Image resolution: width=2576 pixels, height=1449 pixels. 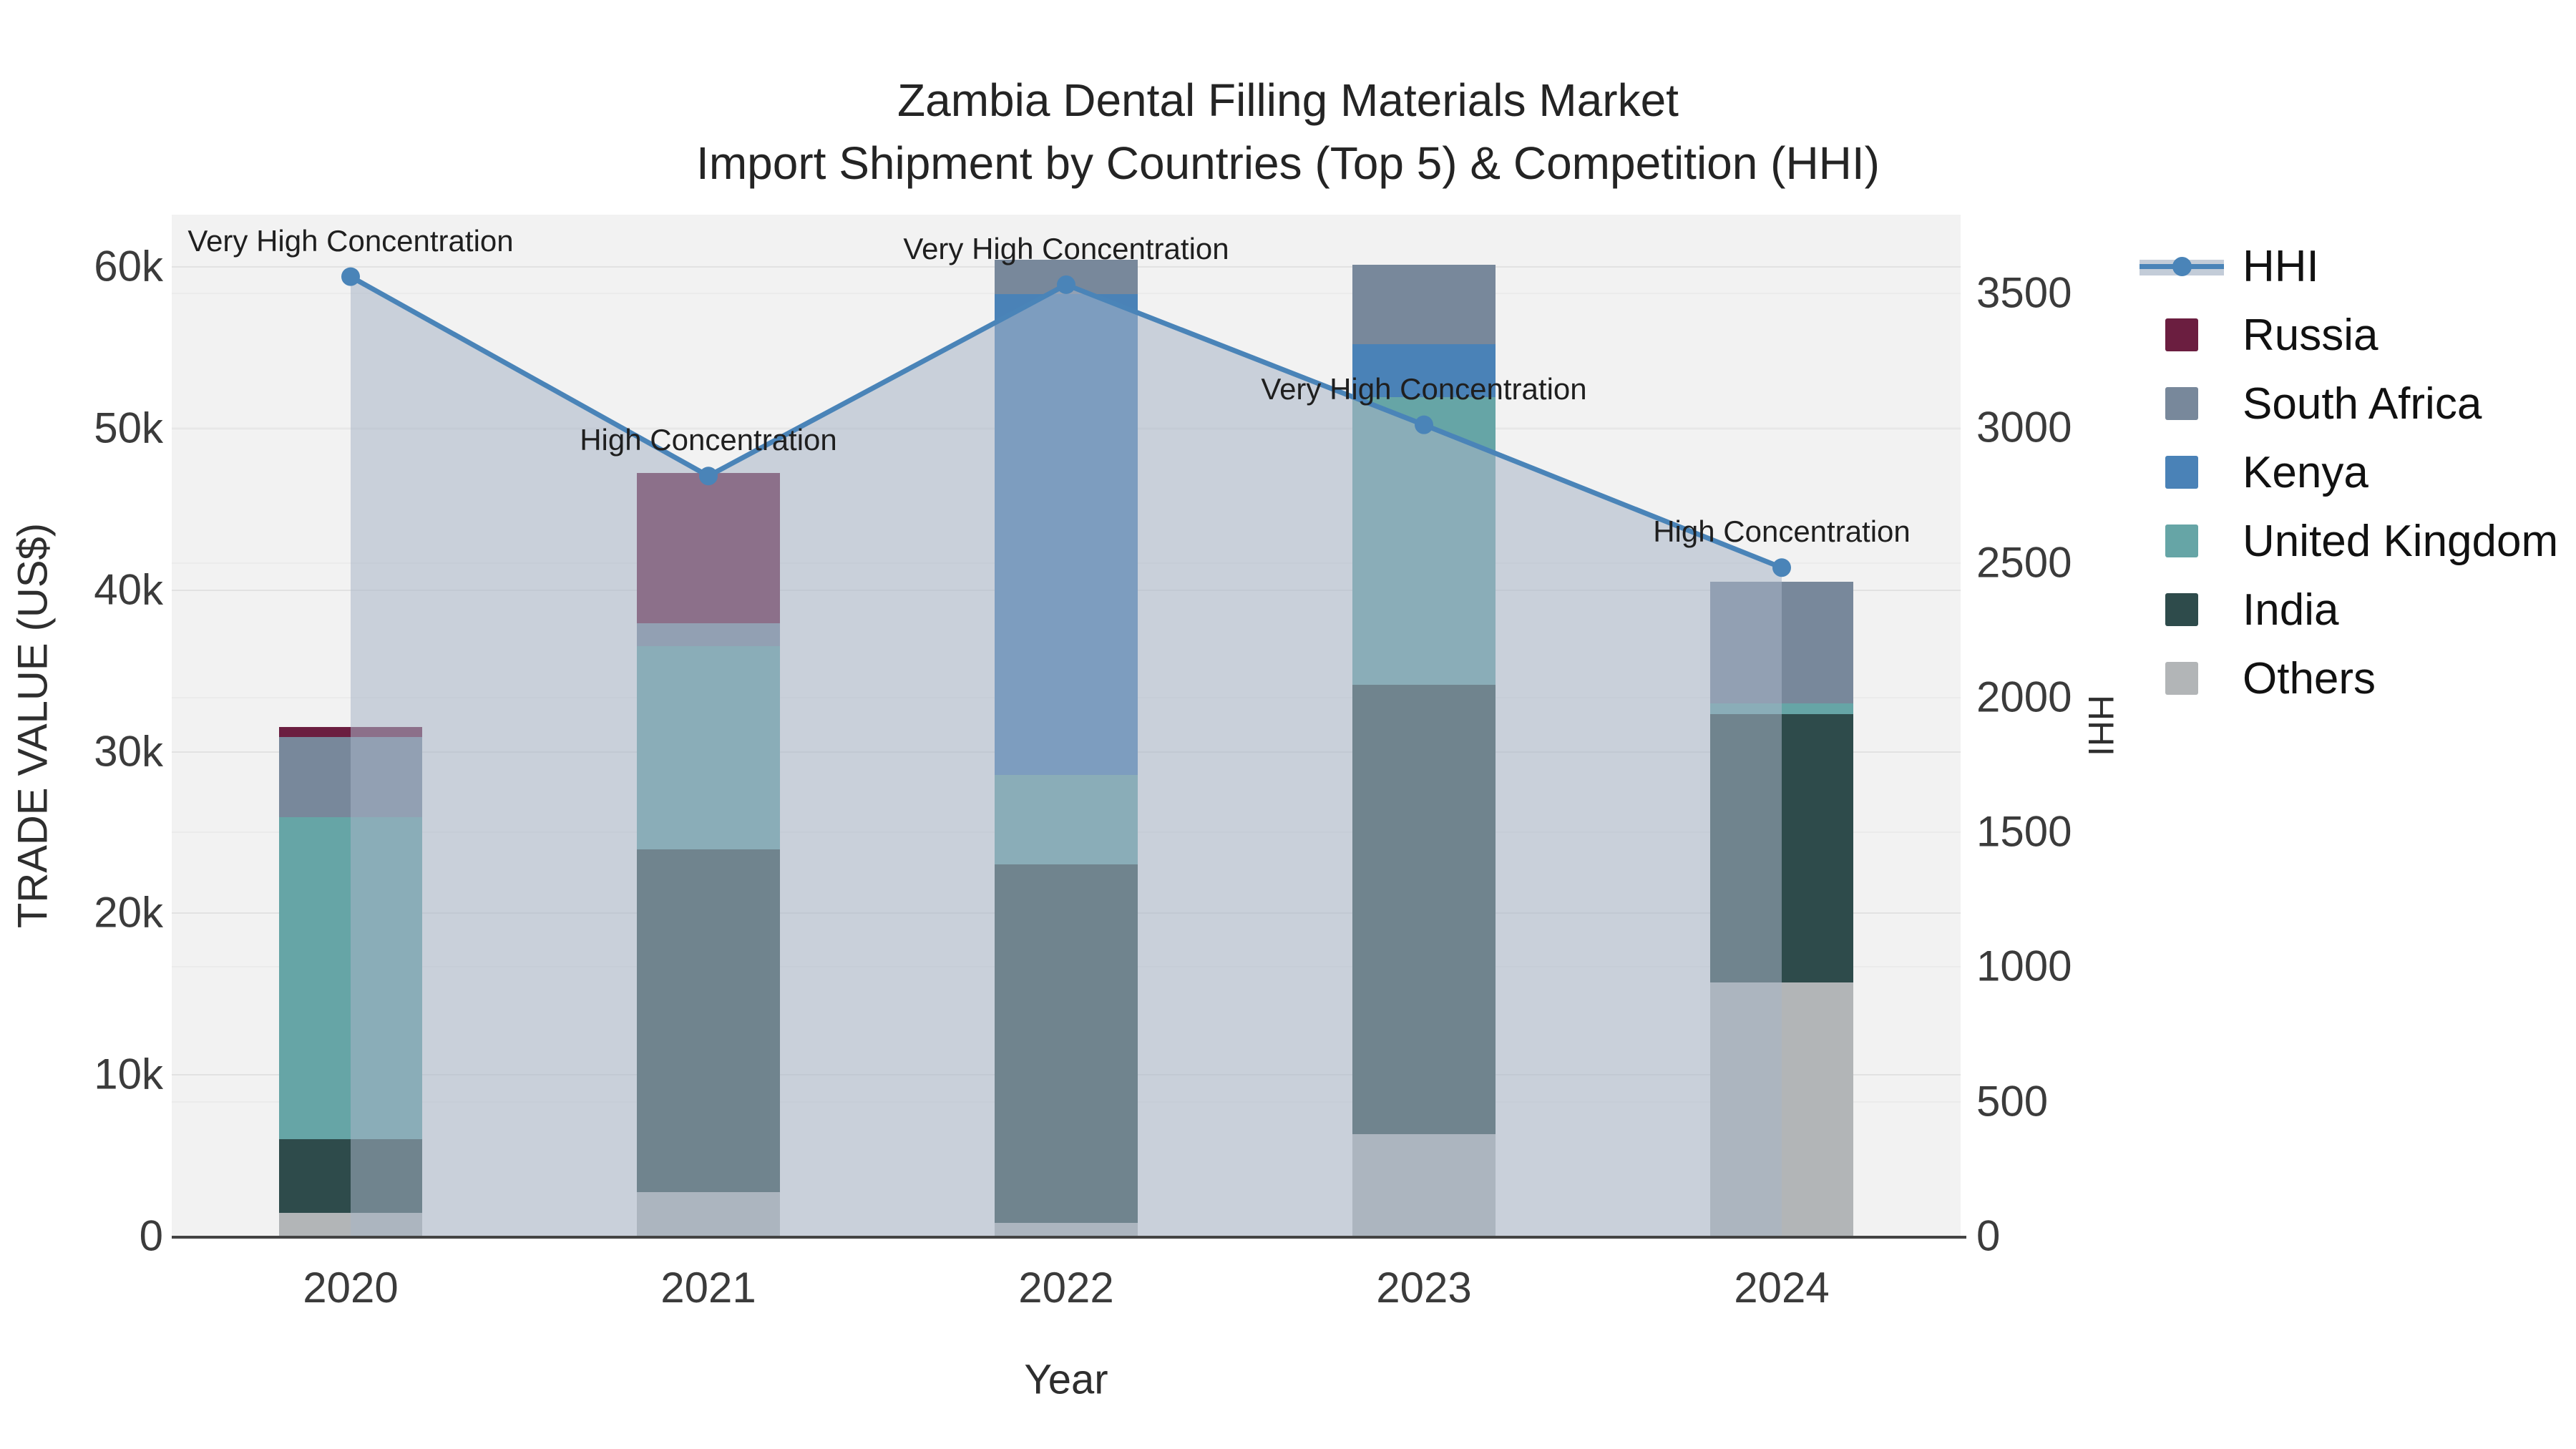 I want to click on y-left-tick-20k: 20k, so click(x=128, y=912).